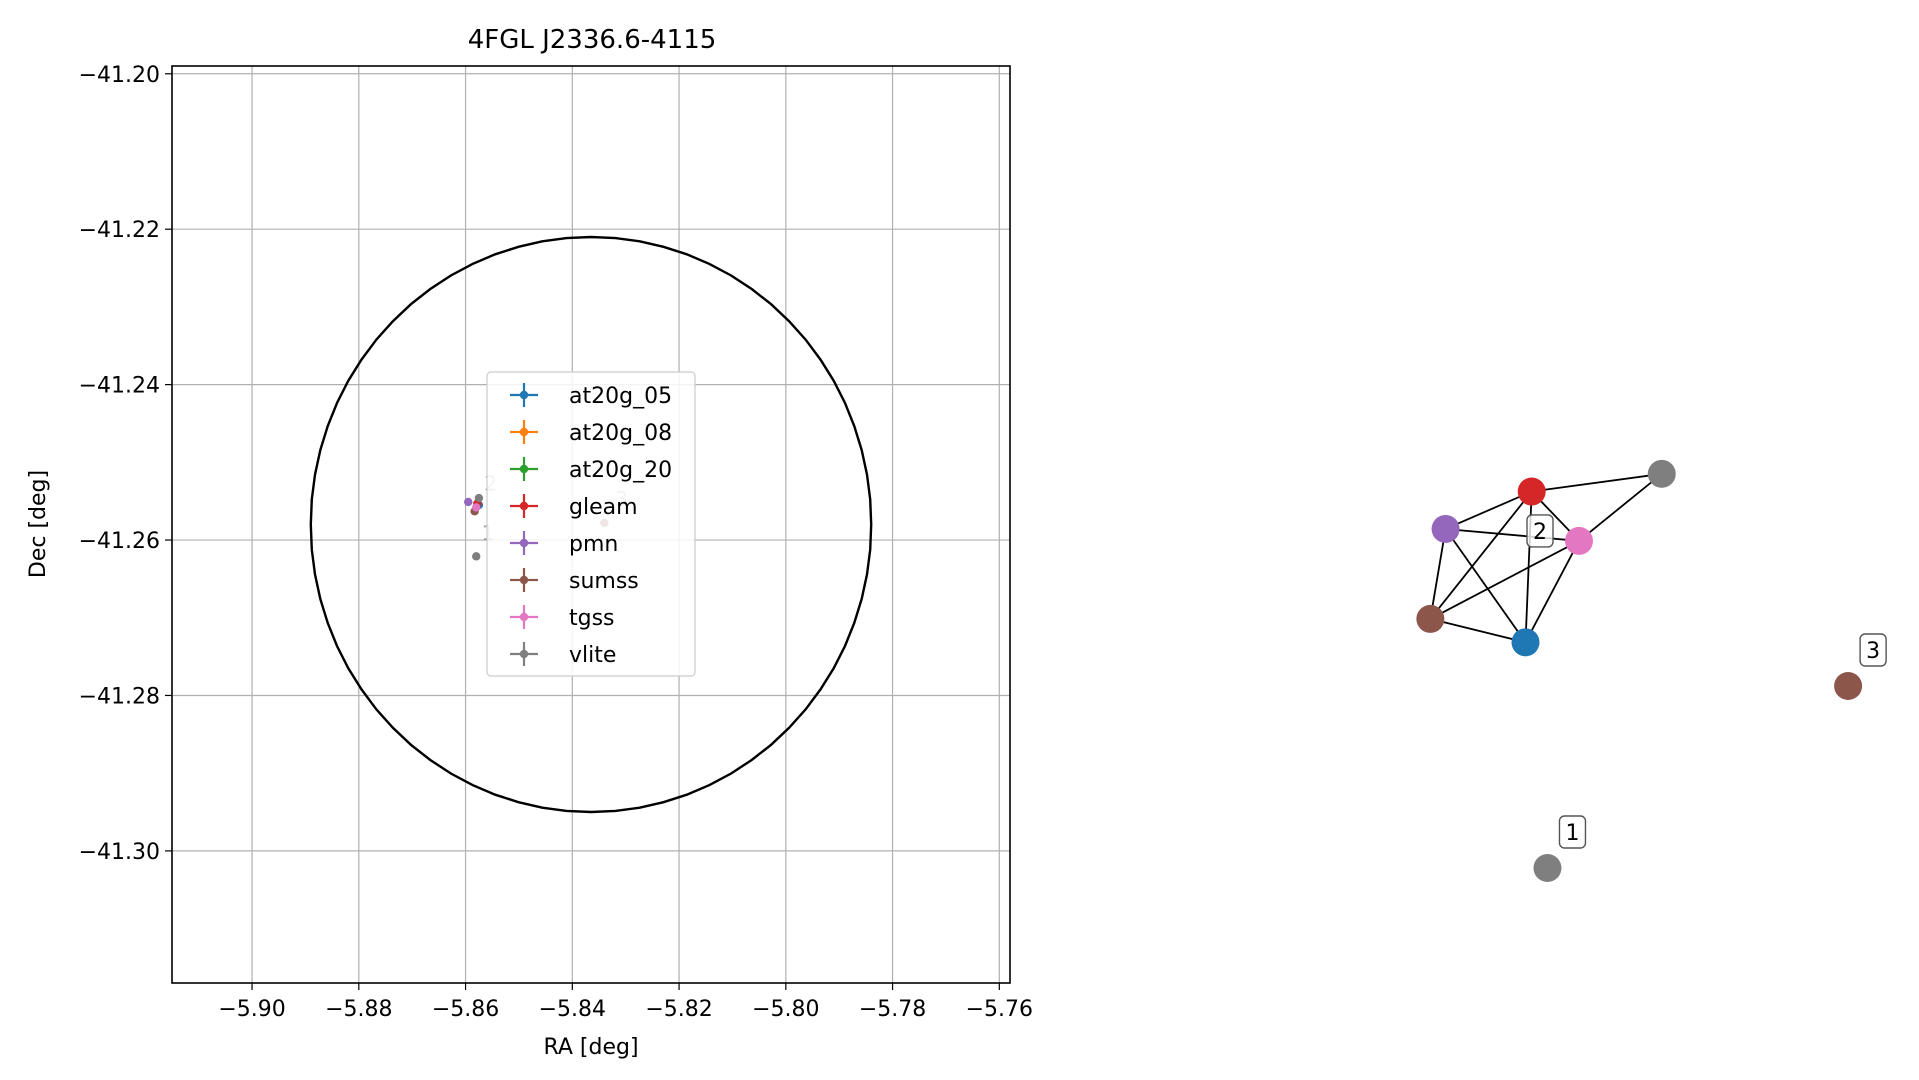 The image size is (1919, 1080). What do you see at coordinates (358, 1009) in the screenshot?
I see `x-tick-label: −5.88` at bounding box center [358, 1009].